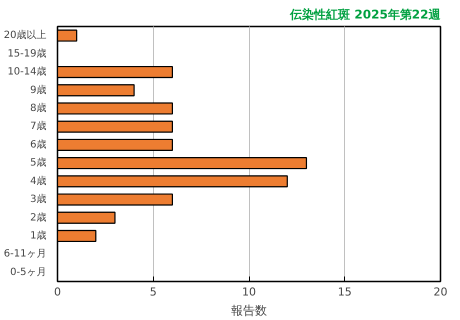  I want to click on y-tick-label: 9歳, so click(38, 90).